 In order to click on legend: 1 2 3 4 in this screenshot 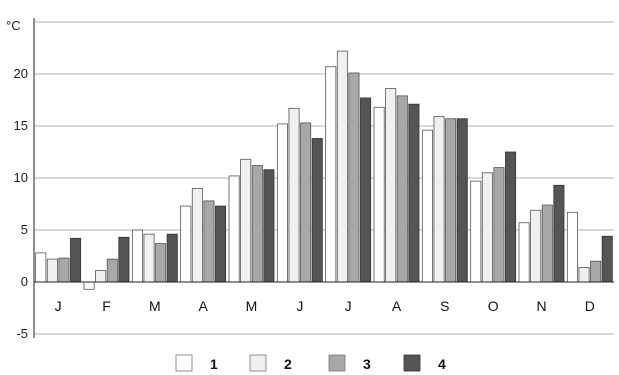, I will do `click(310, 363)`.